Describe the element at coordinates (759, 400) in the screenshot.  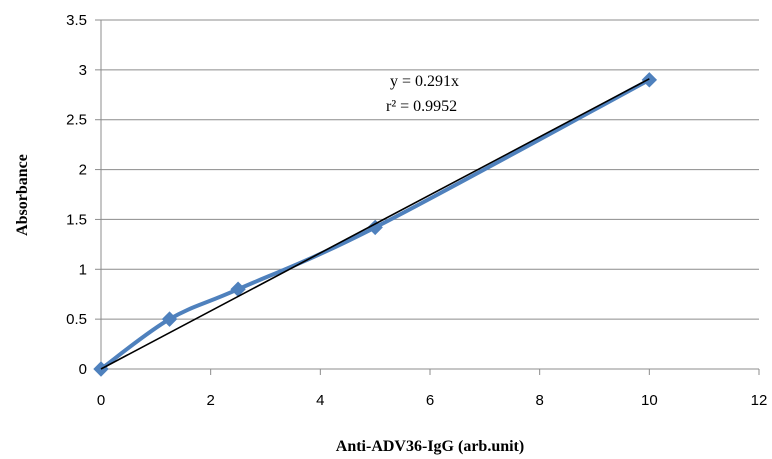
I see `x-tick-label: 12` at that location.